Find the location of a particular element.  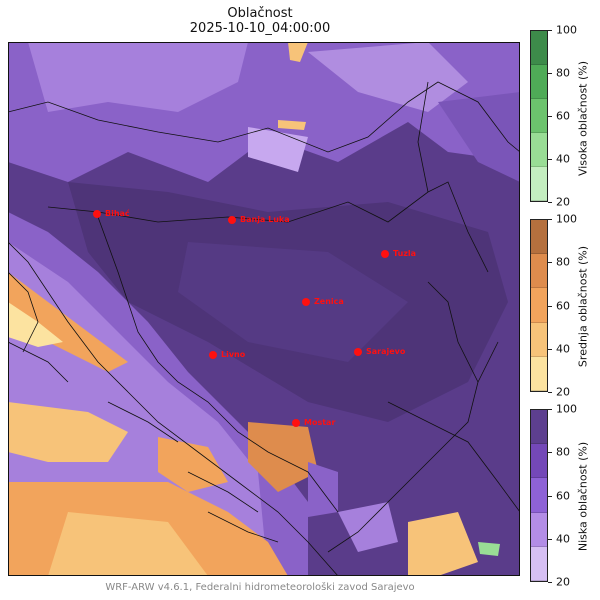

svg-text: Mostar is located at coordinates (319, 422).